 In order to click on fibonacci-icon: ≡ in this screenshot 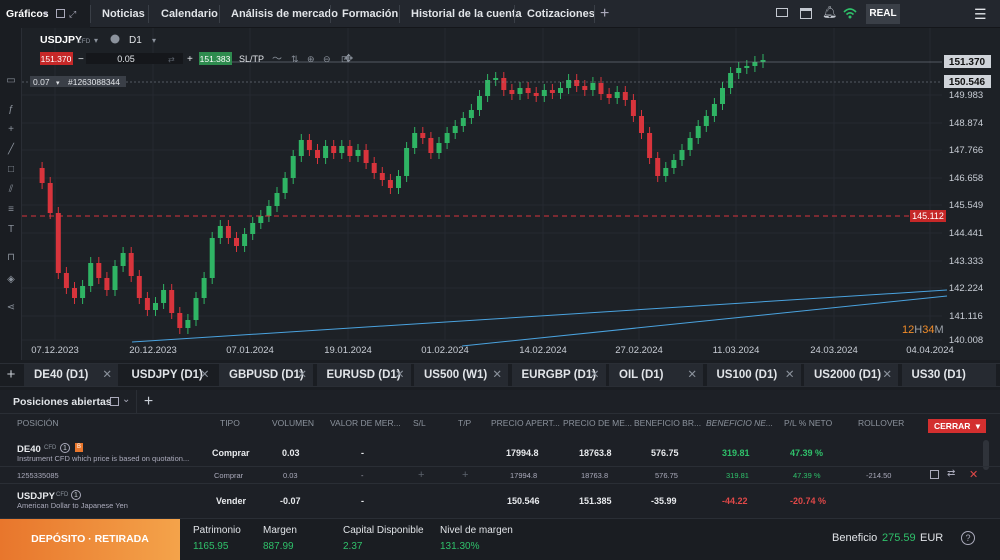, I will do `click(11, 209)`.